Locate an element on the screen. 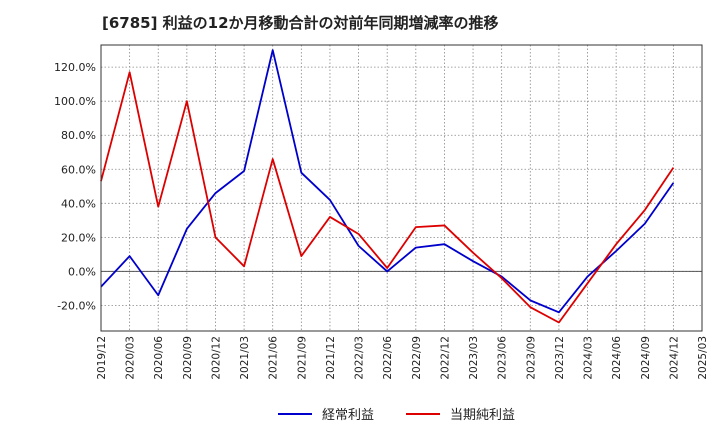 The height and width of the screenshot is (440, 720). x-tick-label: 2022/12 is located at coordinates (445, 358).